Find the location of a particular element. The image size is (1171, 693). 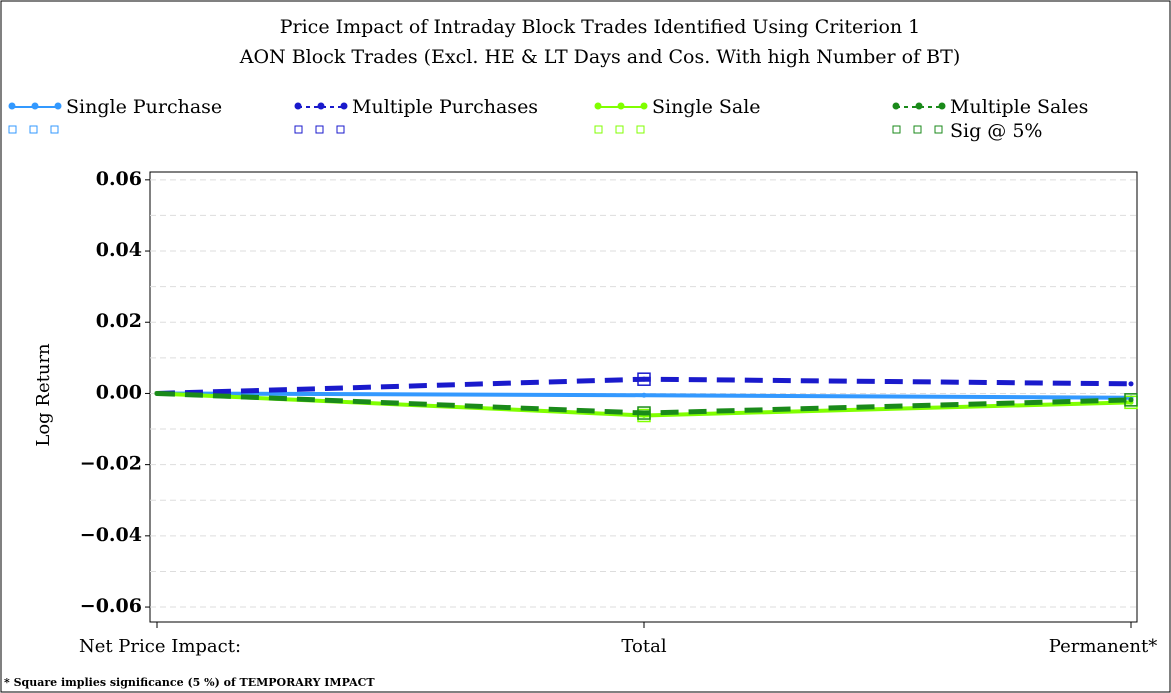

y-tick-label: 0.06 is located at coordinates (119, 179).